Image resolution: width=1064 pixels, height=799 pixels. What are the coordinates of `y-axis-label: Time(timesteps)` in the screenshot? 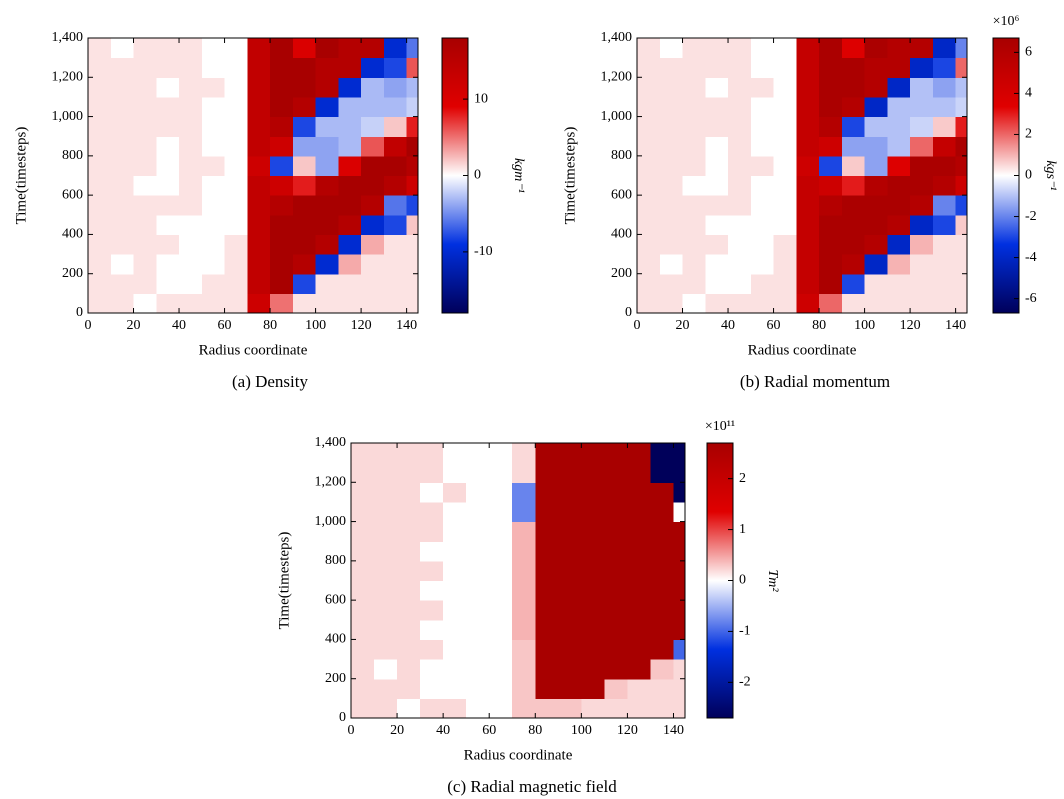 It's located at (21, 176).